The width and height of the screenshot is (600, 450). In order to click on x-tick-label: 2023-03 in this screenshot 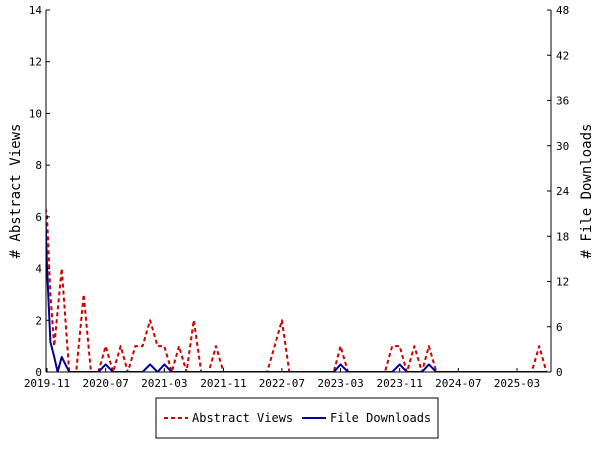, I will do `click(340, 383)`.